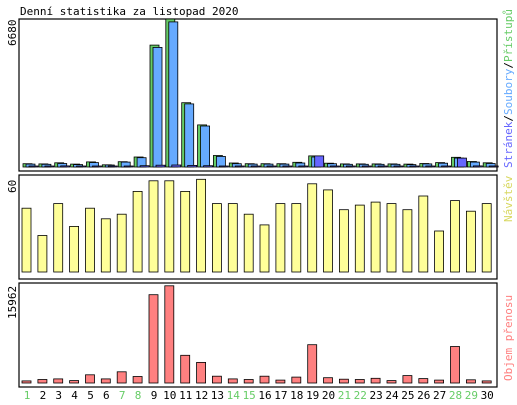 The image size is (517, 405). What do you see at coordinates (217, 395) in the screenshot?
I see `x-tick-label: 13` at bounding box center [217, 395].